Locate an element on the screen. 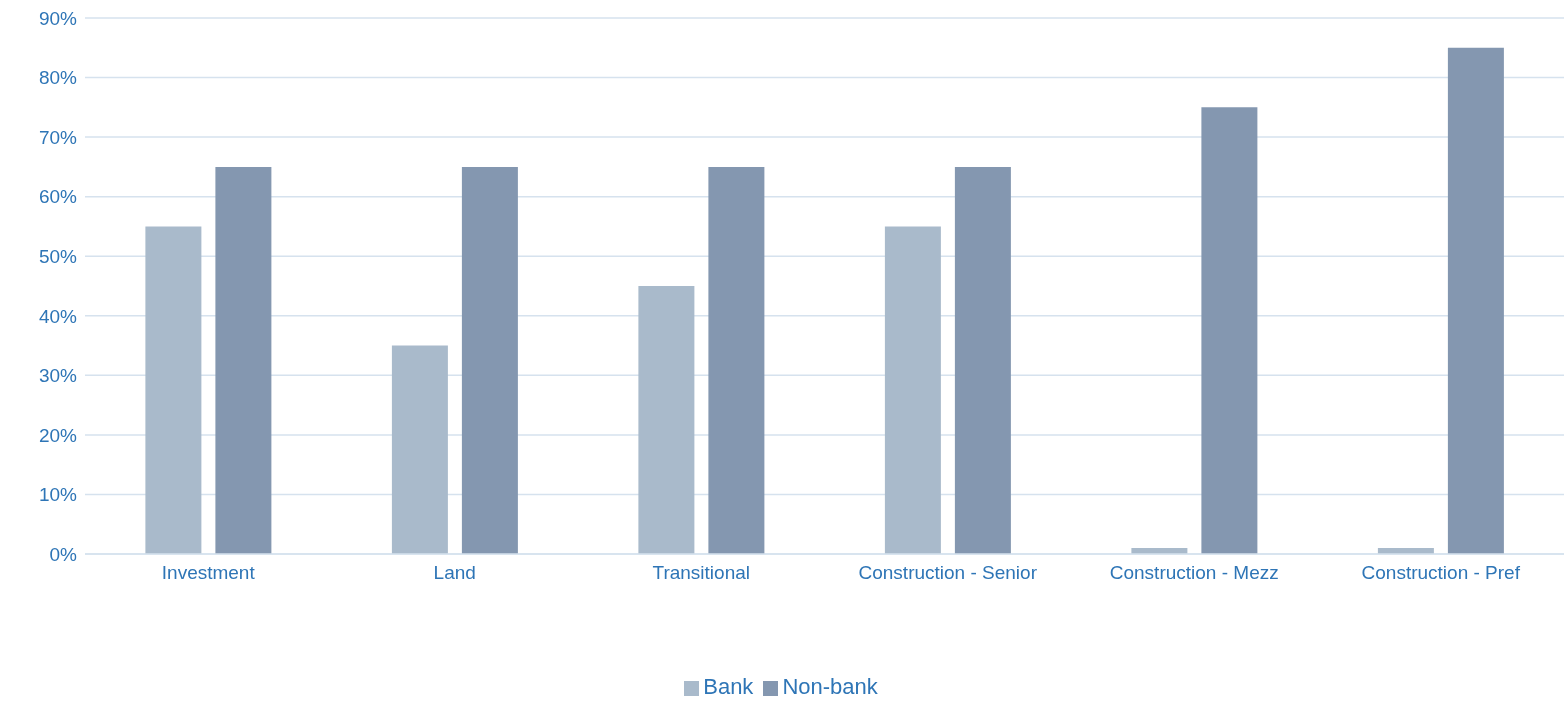 The width and height of the screenshot is (1566, 716). y-tick-label: 40% is located at coordinates (58, 316).